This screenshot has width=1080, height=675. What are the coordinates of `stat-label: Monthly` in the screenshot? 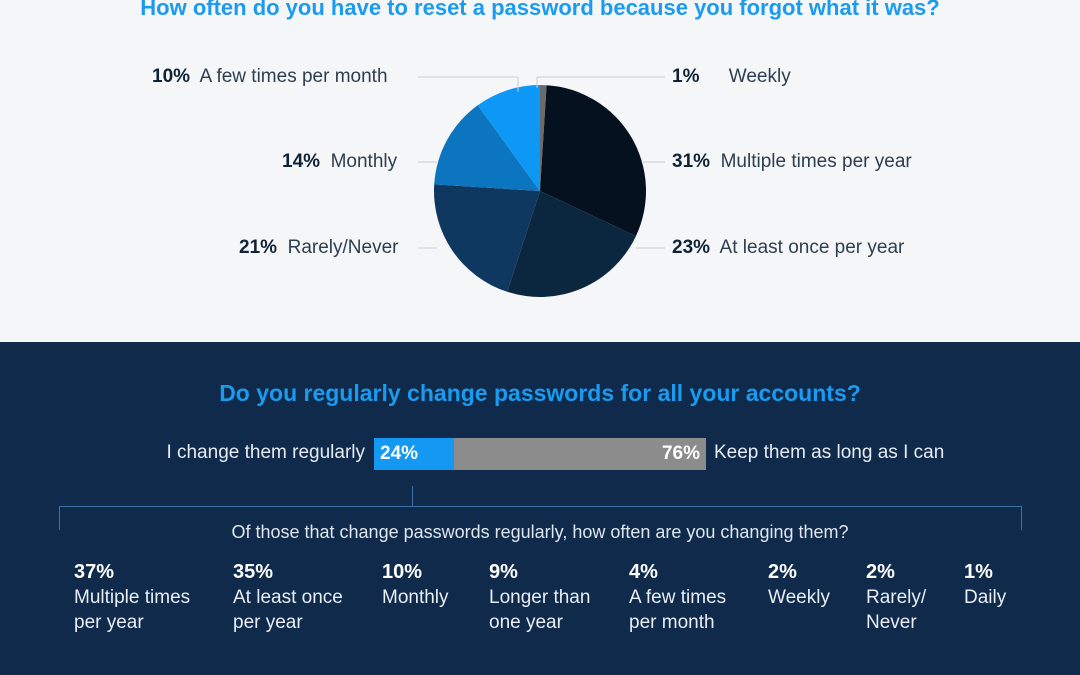 It's located at (415, 597).